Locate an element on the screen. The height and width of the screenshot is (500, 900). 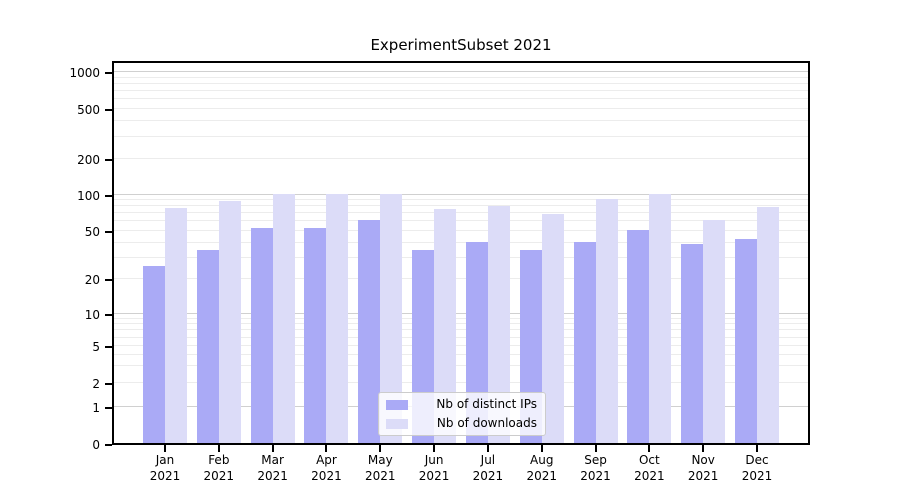
x-tick-label-nov: Nov 2021 is located at coordinates (703, 468).